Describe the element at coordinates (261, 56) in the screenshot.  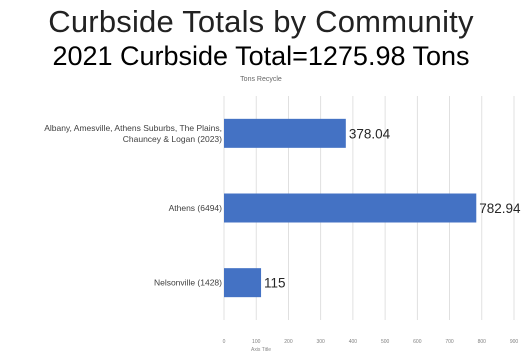
I see `page-subtitle: 2021 Curbside Total=1275.98 Tons` at that location.